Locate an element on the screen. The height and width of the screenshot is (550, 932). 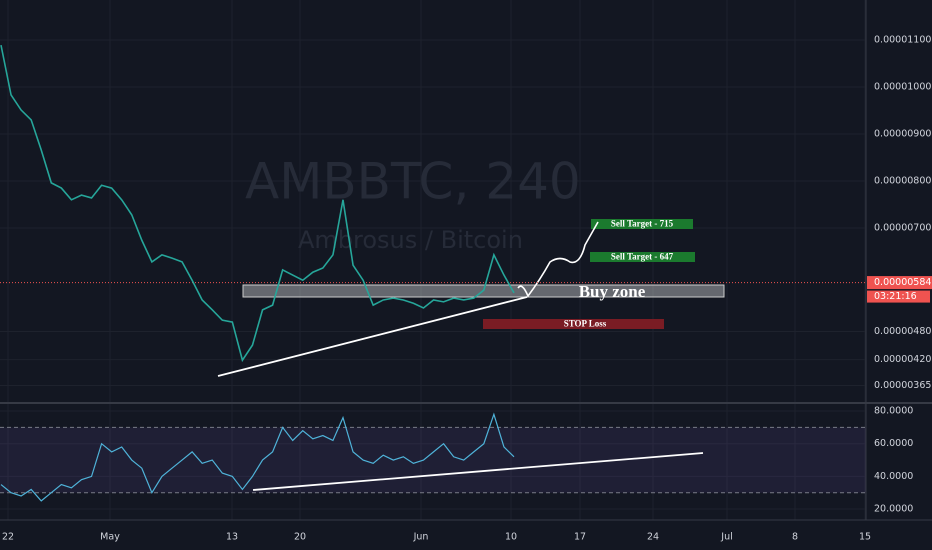
rsi-tick-label: 60.0000 is located at coordinates (893, 443).